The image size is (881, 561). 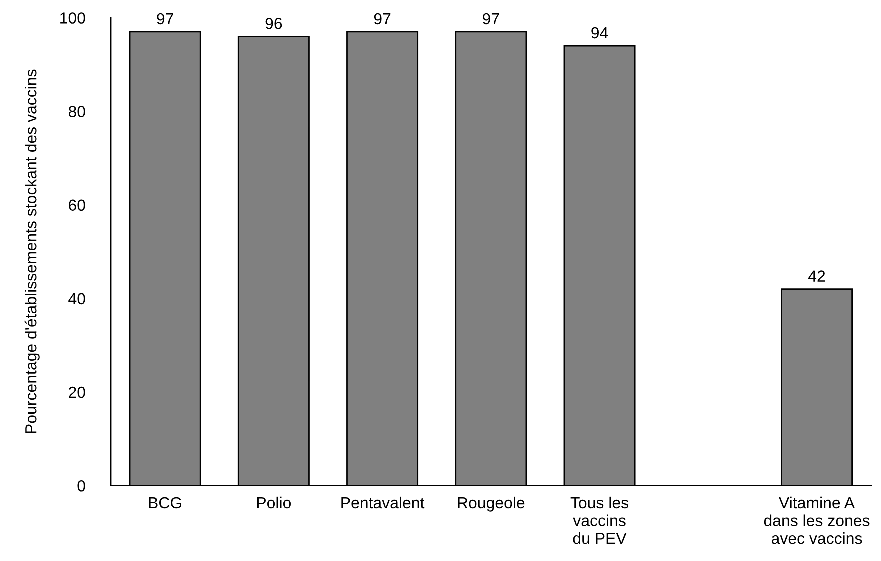 What do you see at coordinates (32, 252) in the screenshot?
I see `y-axis-title: Pourcentage d'établissements stockant des vaccins` at bounding box center [32, 252].